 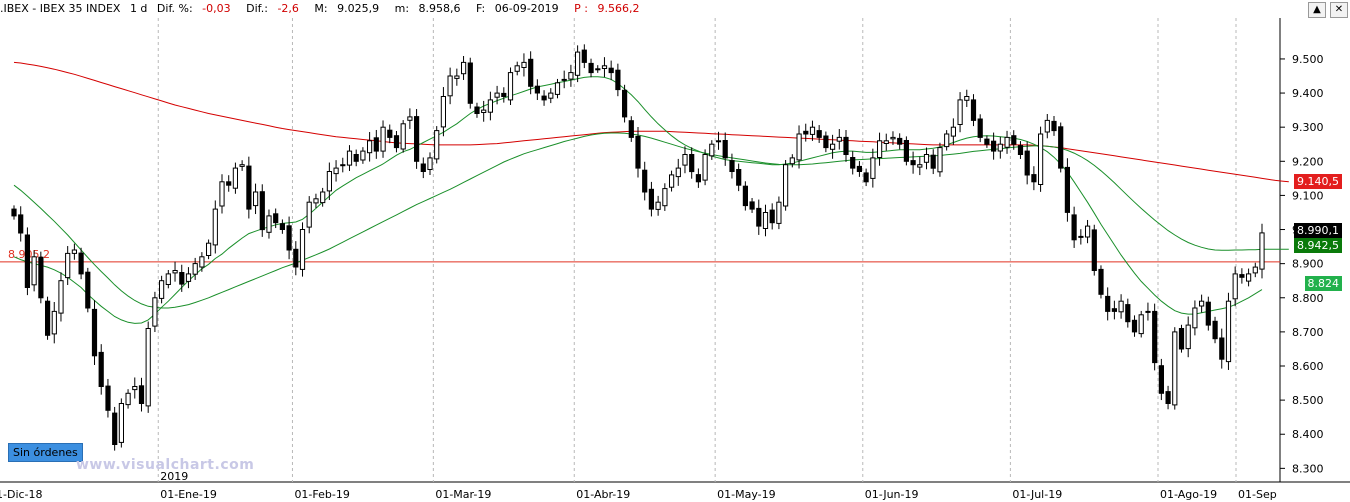 What do you see at coordinates (165, 465) in the screenshot?
I see `watermark: www.visualchart.com` at bounding box center [165, 465].